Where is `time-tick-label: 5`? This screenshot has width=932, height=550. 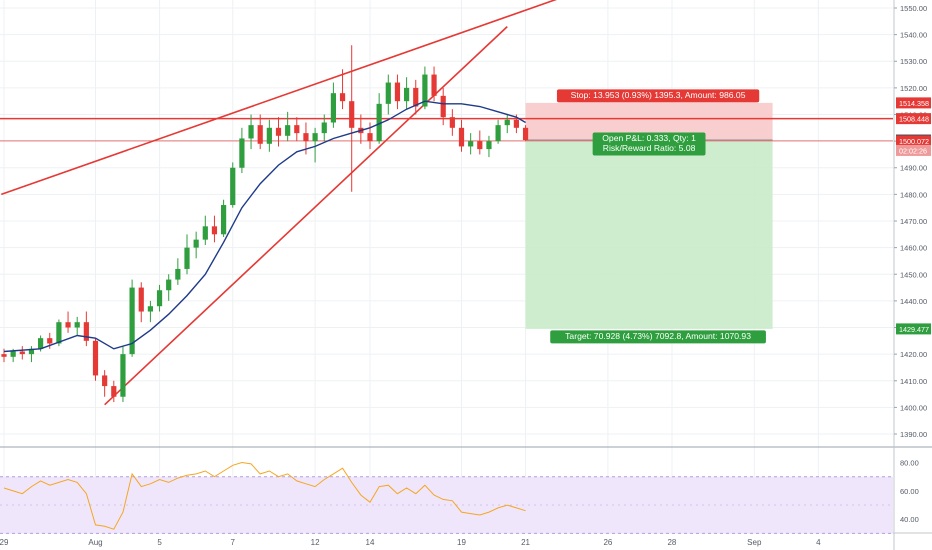 time-tick-label: 5 is located at coordinates (159, 542).